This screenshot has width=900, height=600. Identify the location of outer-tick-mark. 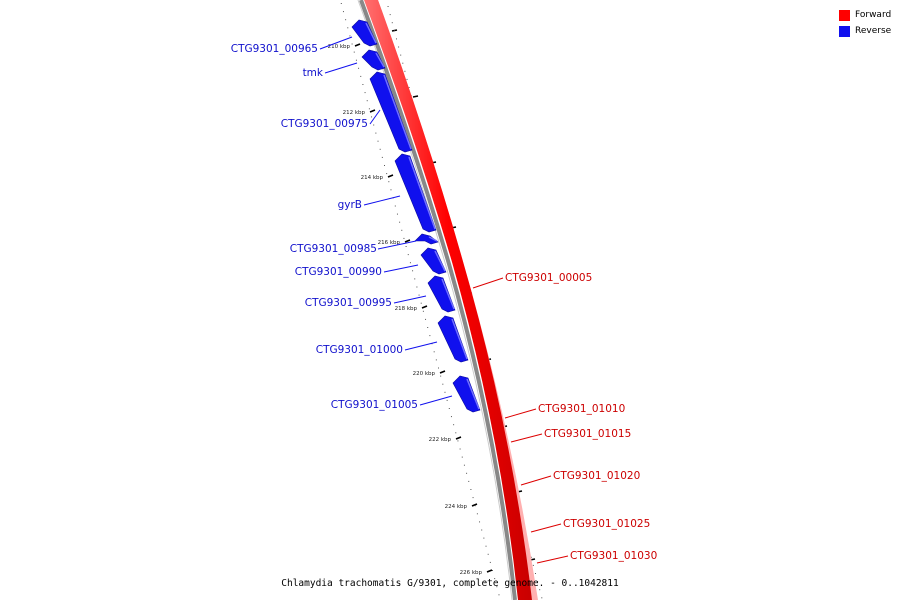
(415, 96).